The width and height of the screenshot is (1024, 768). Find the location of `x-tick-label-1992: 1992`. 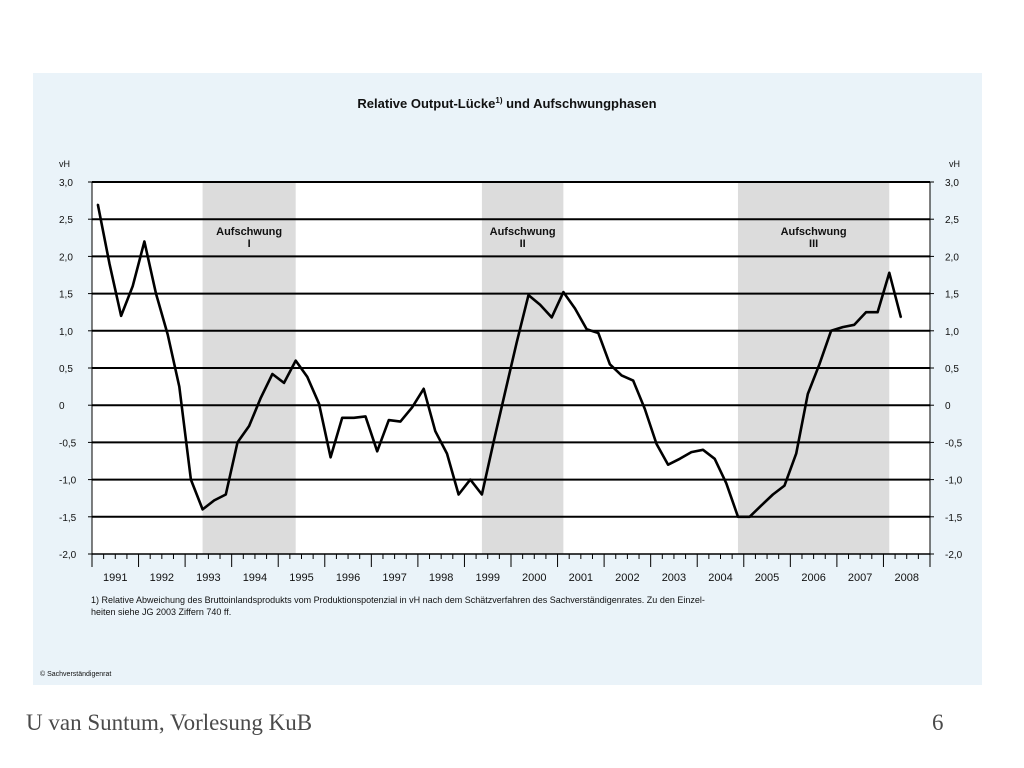

x-tick-label-1992: 1992 is located at coordinates (162, 578).